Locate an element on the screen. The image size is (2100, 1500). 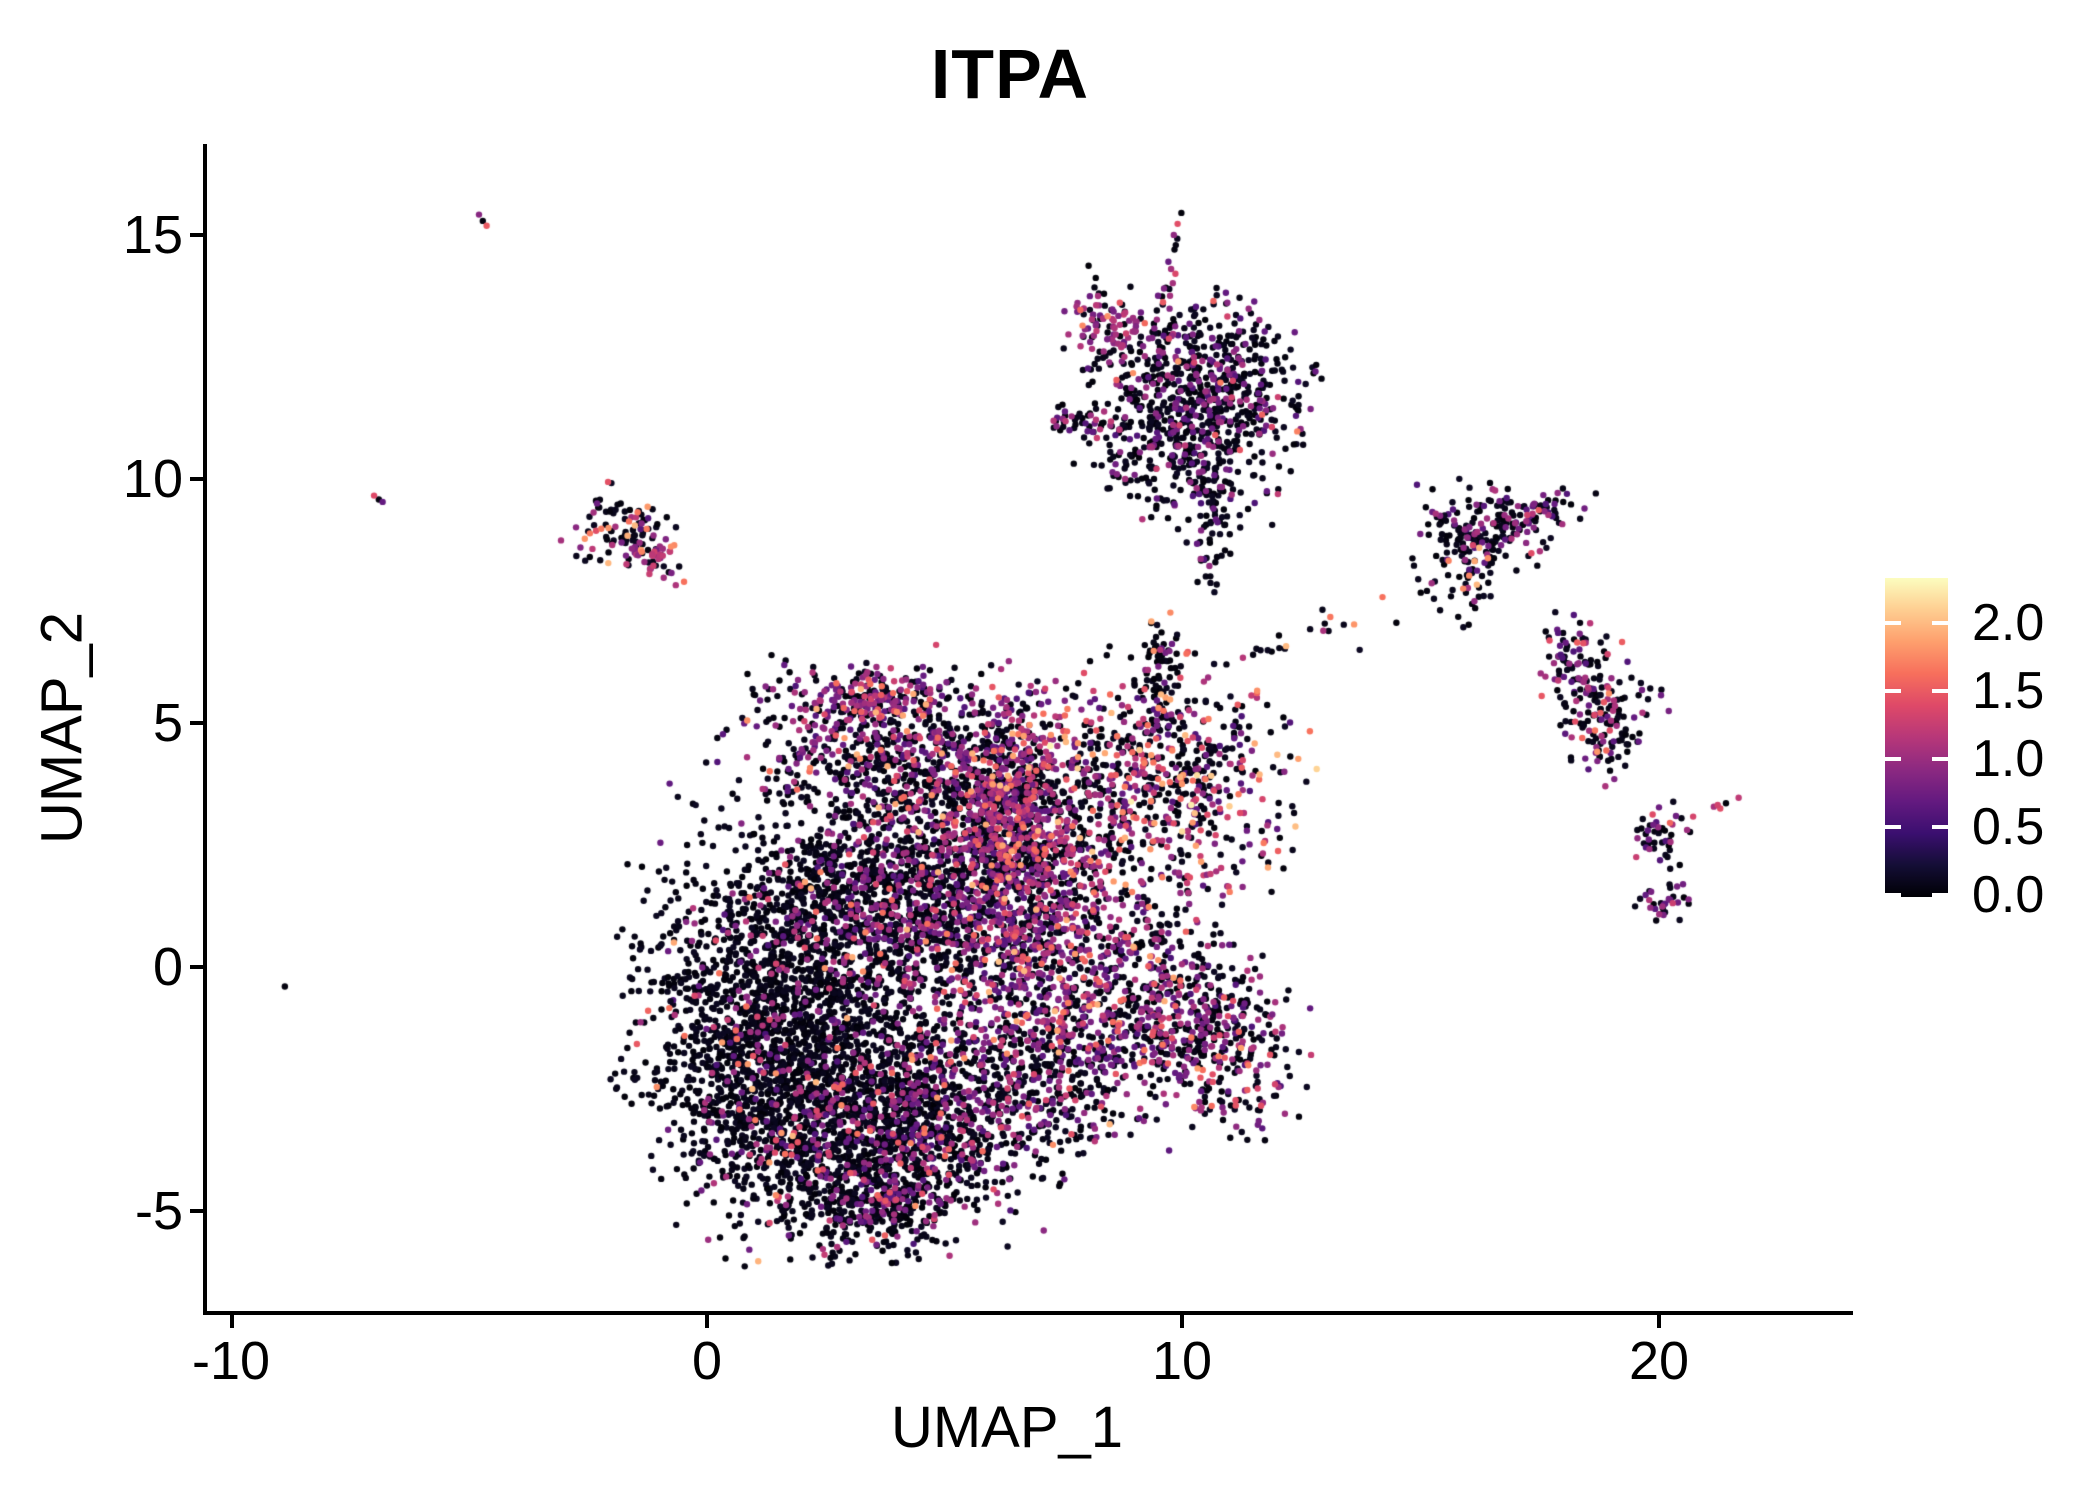
y-axis-line is located at coordinates (205, 729).